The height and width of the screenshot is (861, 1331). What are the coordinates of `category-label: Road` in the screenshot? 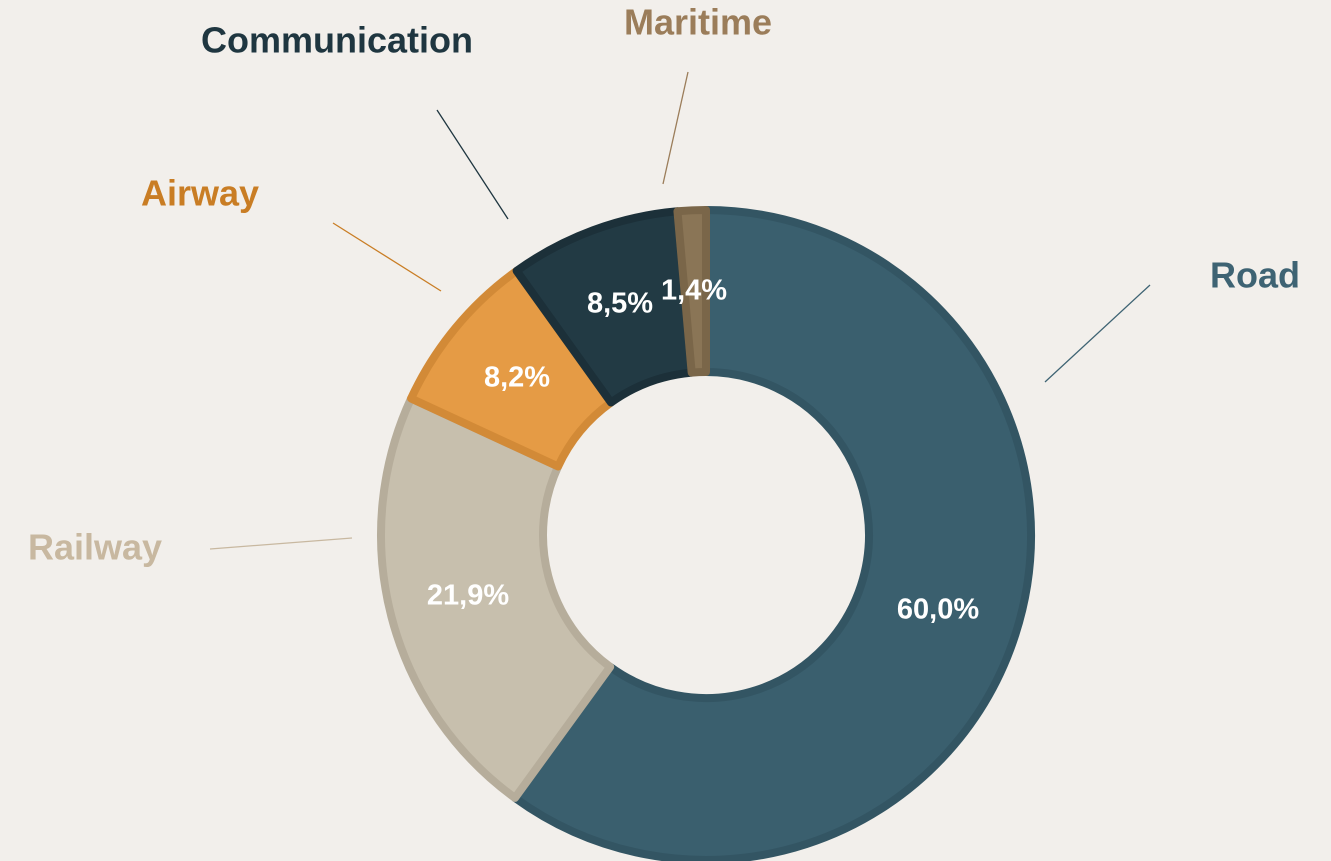 It's located at (1255, 275).